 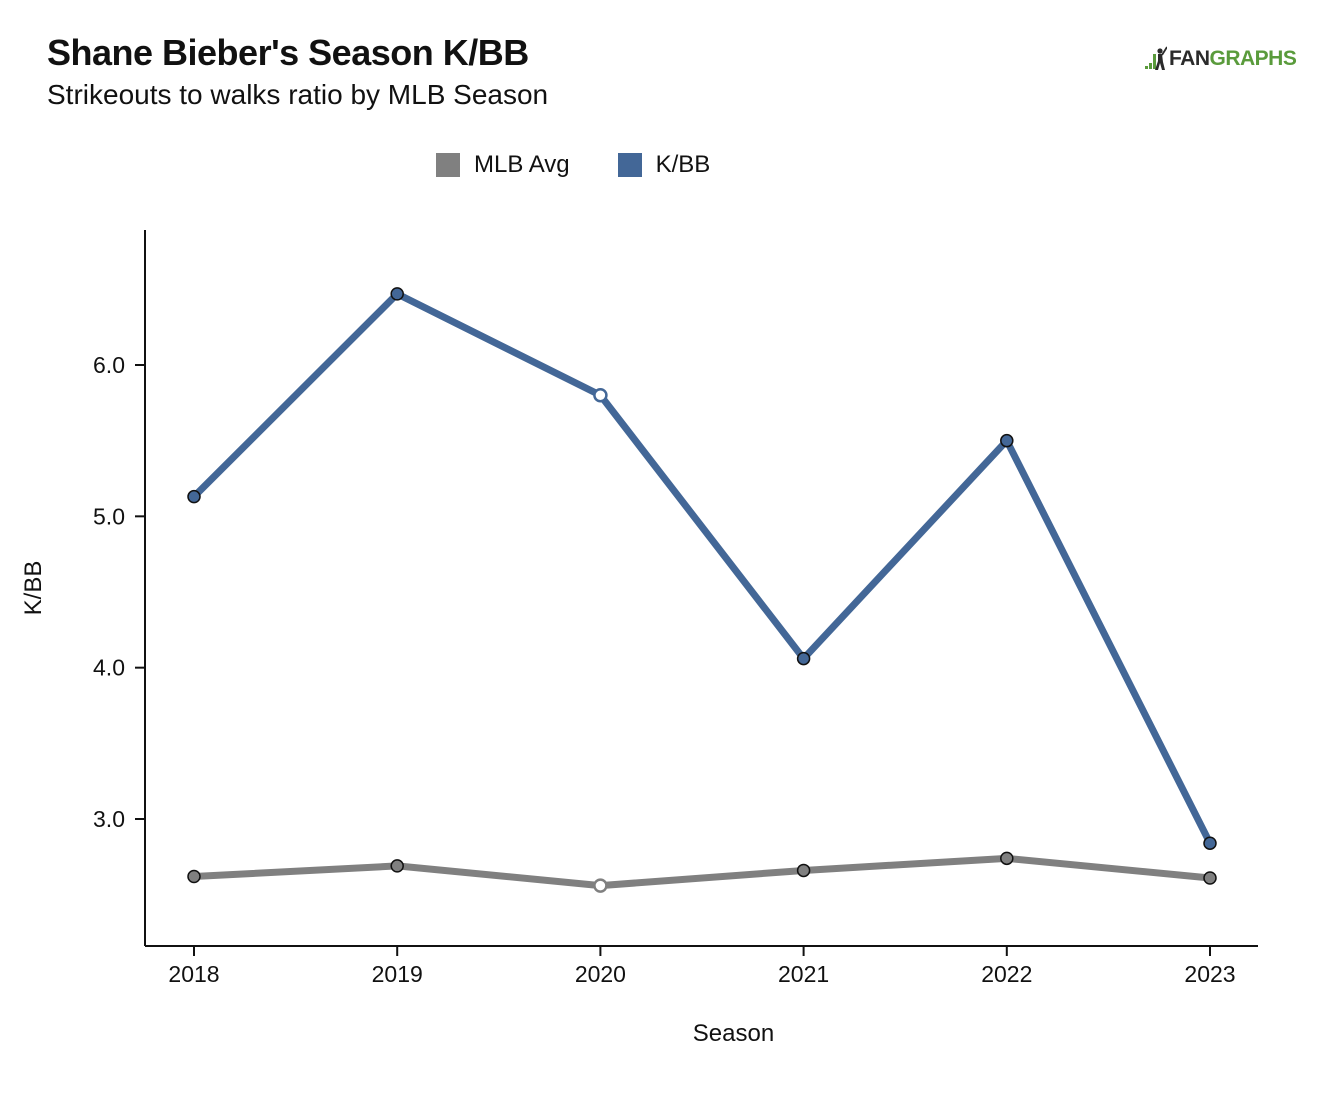 I want to click on logo-text-graphs: GRAPHS, so click(x=1253, y=58).